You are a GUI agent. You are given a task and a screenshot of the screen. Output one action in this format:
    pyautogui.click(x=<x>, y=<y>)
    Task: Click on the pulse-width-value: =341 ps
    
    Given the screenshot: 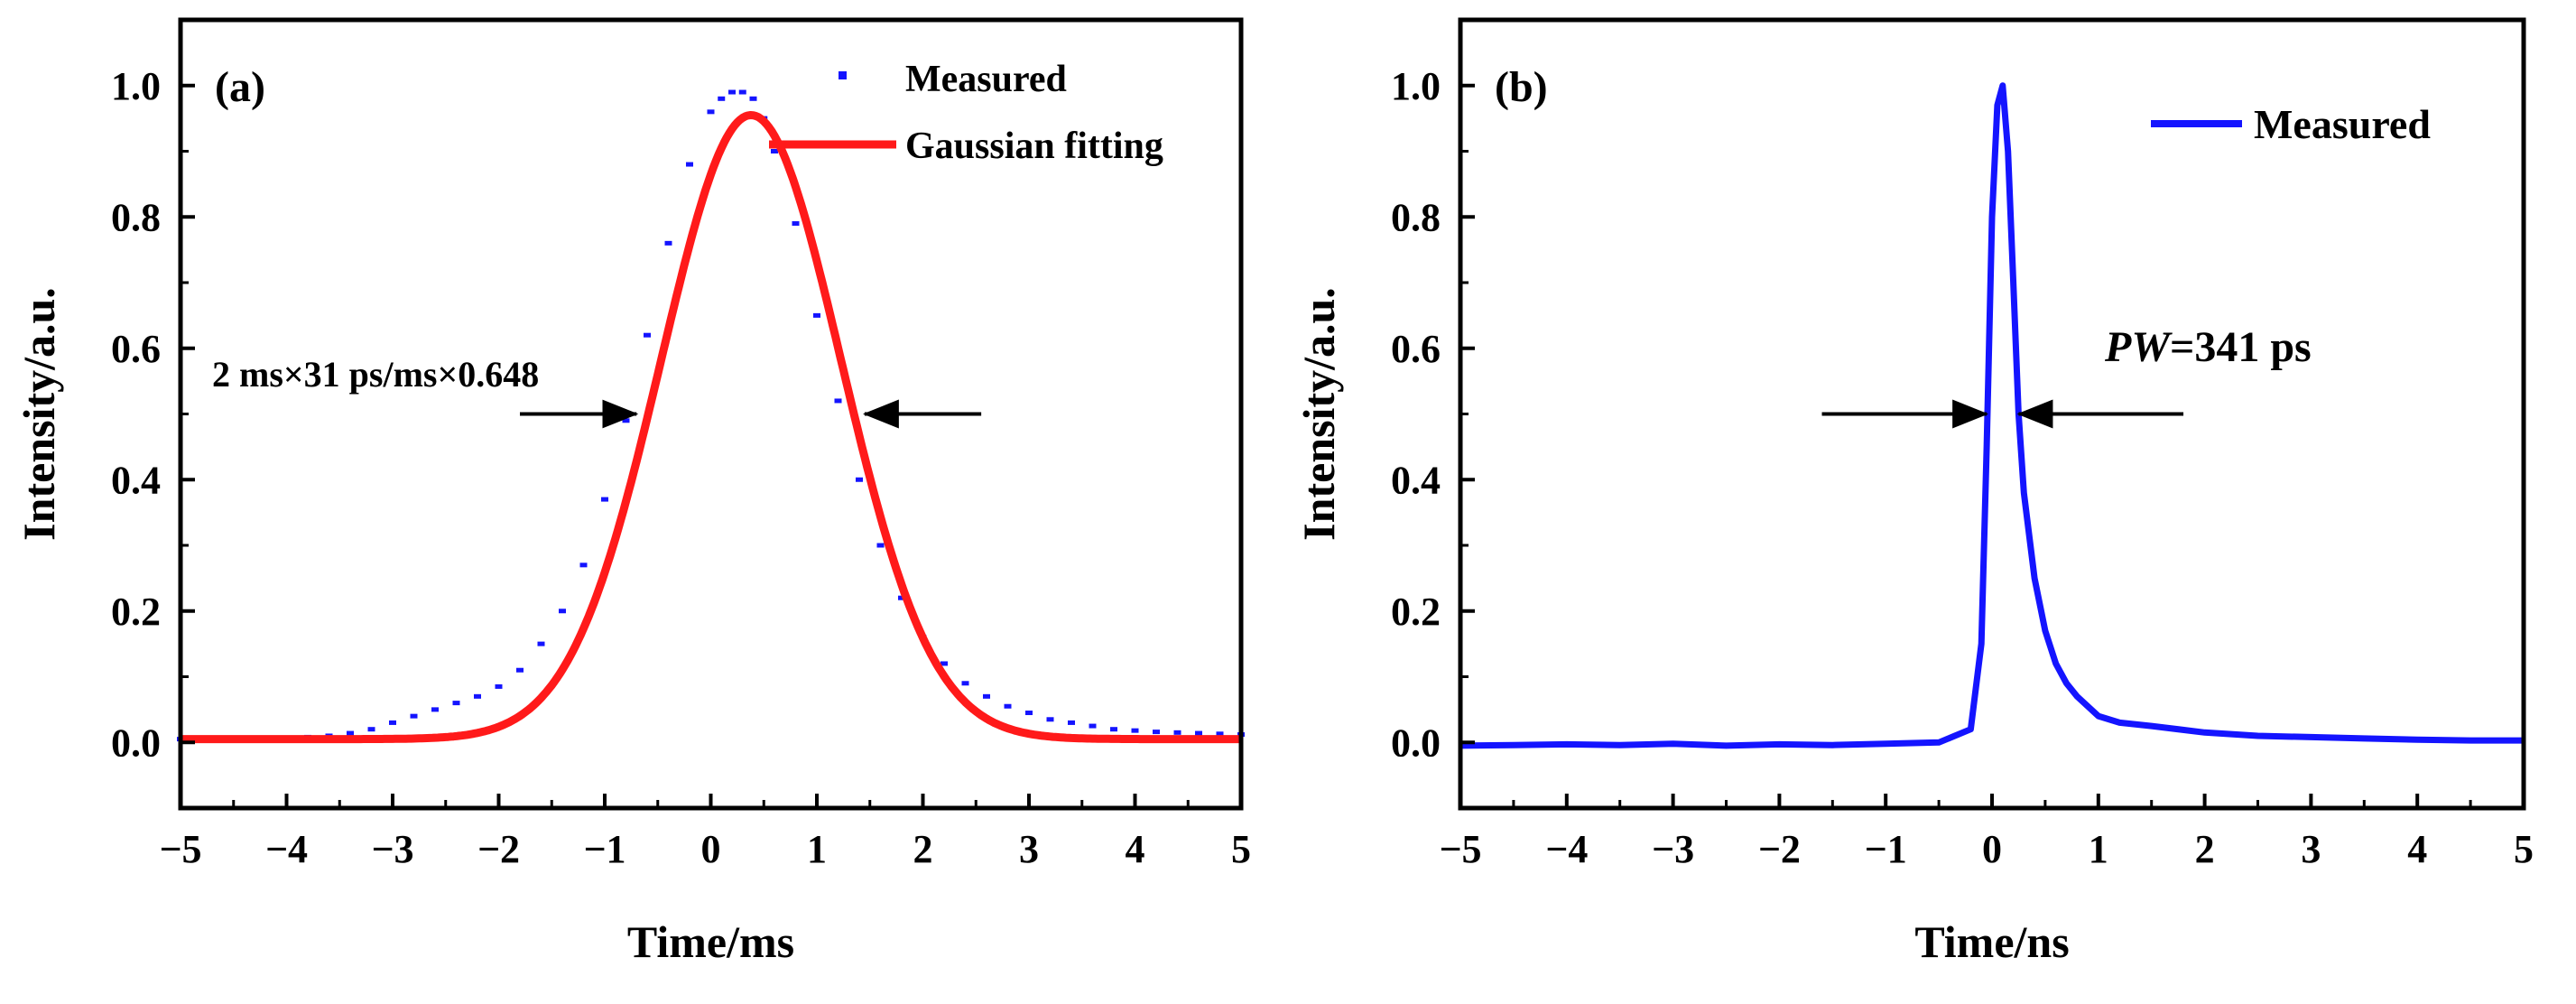 What is the action you would take?
    pyautogui.click(x=2241, y=347)
    